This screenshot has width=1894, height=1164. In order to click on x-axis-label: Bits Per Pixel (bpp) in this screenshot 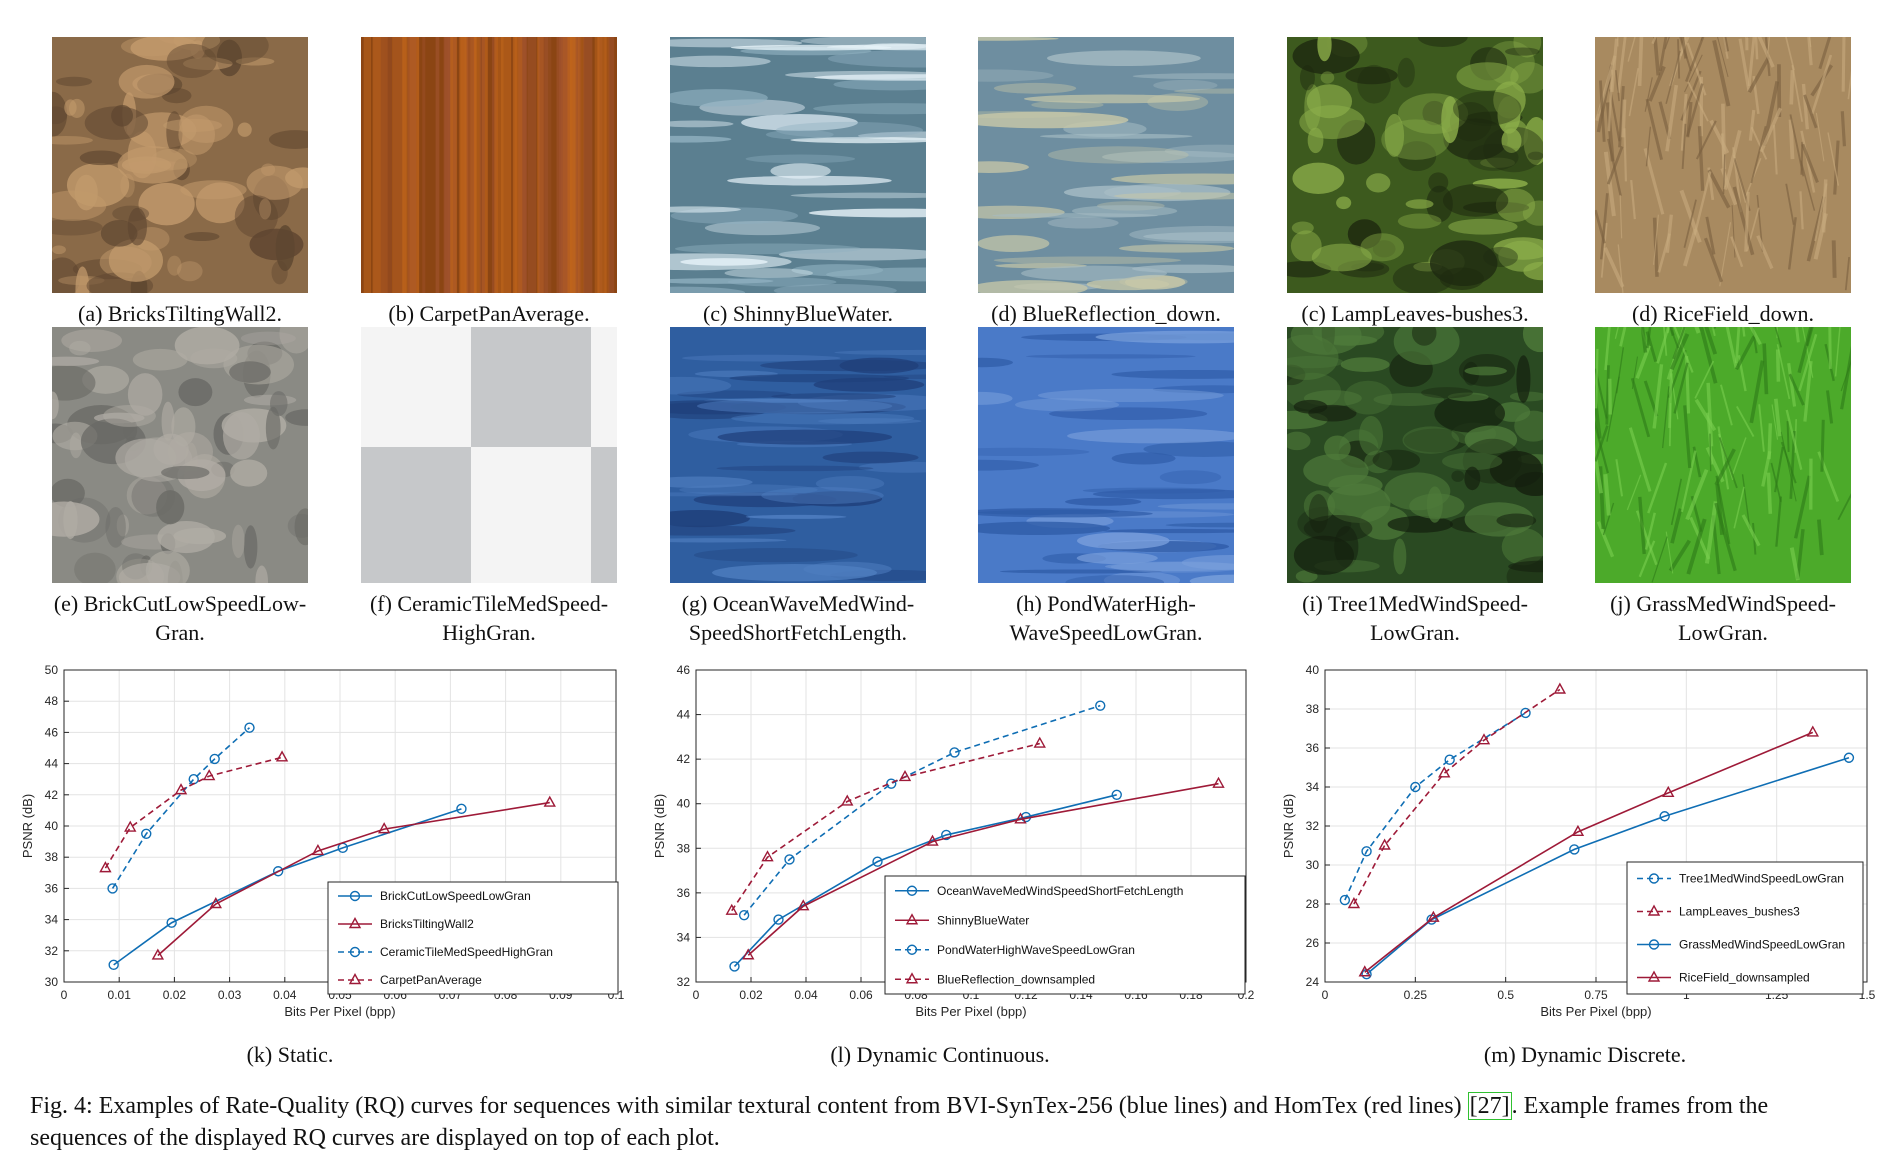, I will do `click(339, 1011)`.